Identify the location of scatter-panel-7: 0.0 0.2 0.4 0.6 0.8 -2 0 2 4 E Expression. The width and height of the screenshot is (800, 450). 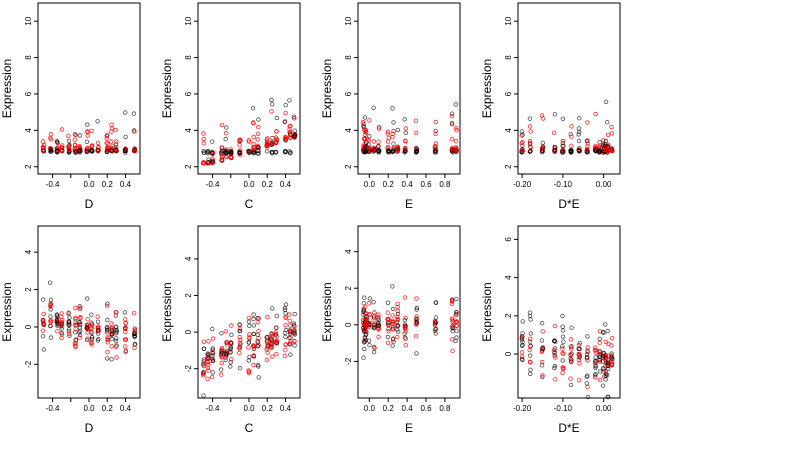
(390, 330).